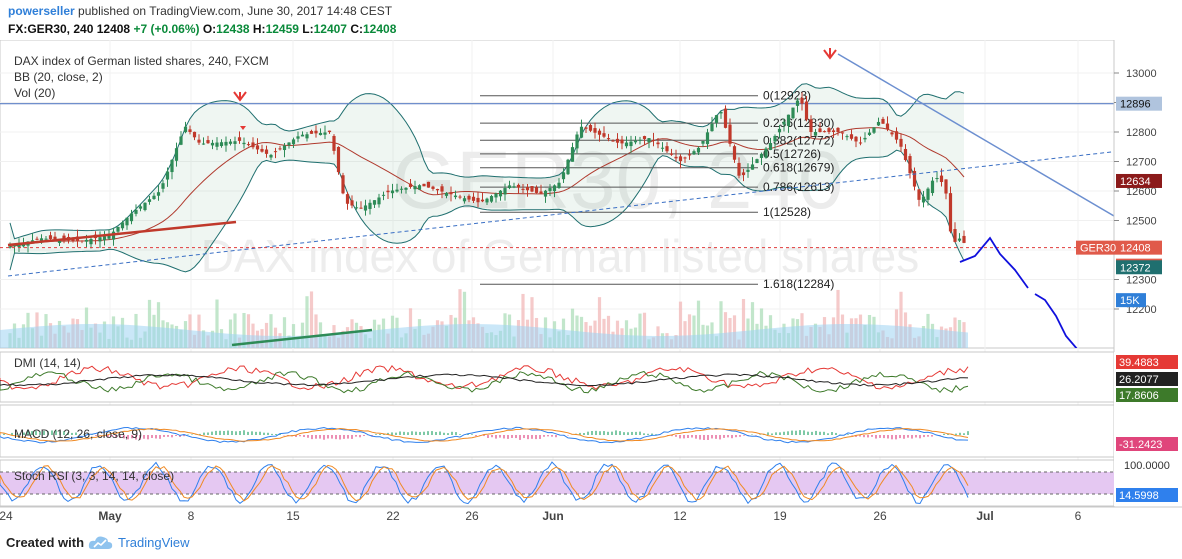  Describe the element at coordinates (1096, 247) in the screenshot. I see `symbol-tag` at that location.